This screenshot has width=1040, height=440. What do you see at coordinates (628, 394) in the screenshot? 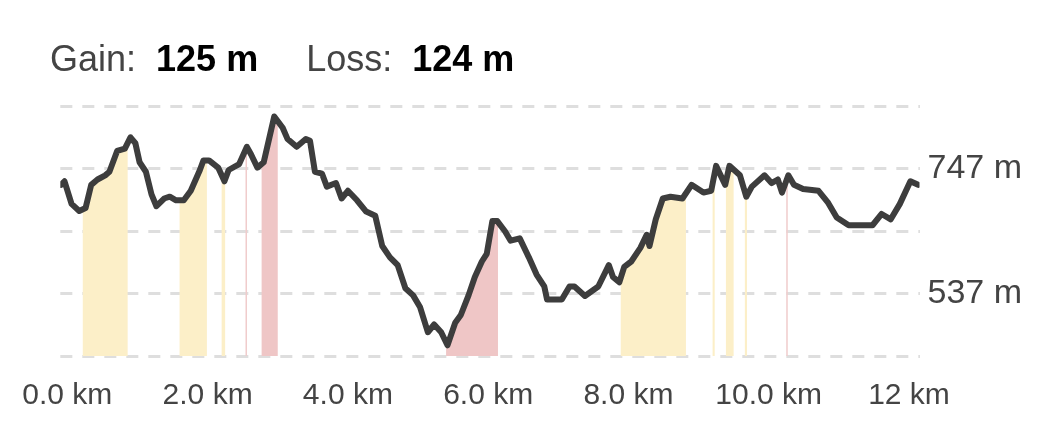
I see `x-tick-label: 8.0 km` at bounding box center [628, 394].